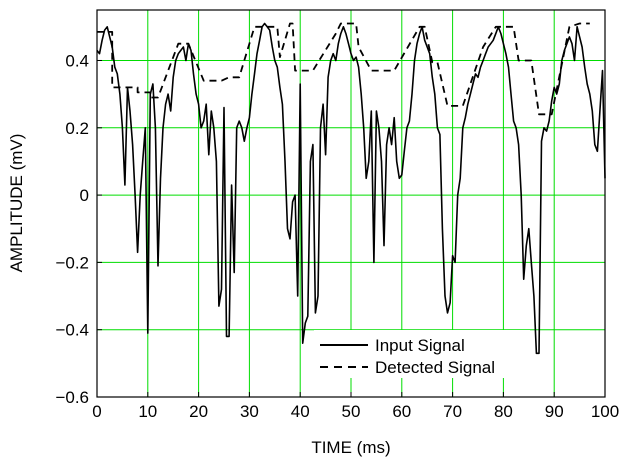 The image size is (628, 462). I want to click on y-tick-label: −0.2, so click(72, 262).